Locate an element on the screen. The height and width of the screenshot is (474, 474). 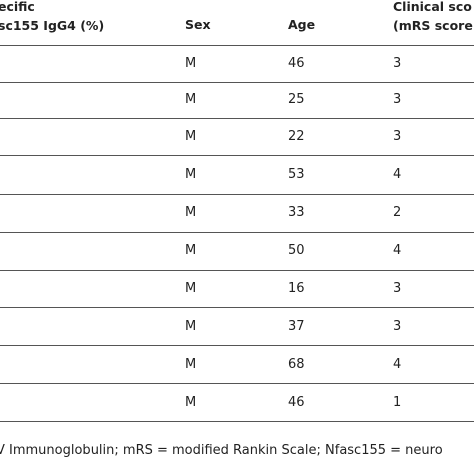
cell-age: 33 is located at coordinates (296, 212).